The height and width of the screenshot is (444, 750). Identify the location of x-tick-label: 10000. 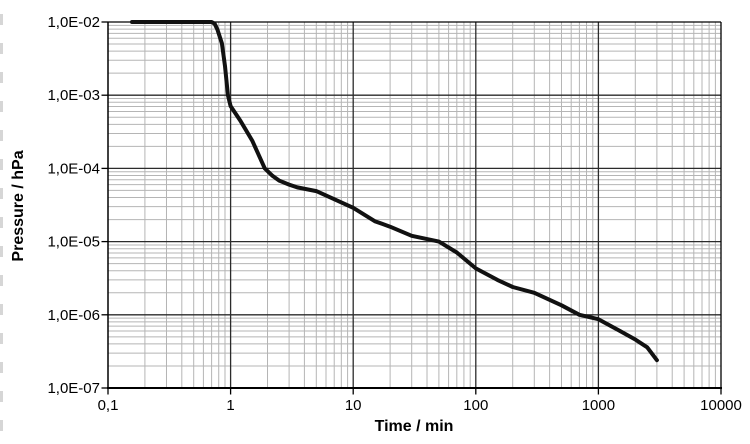
(721, 405).